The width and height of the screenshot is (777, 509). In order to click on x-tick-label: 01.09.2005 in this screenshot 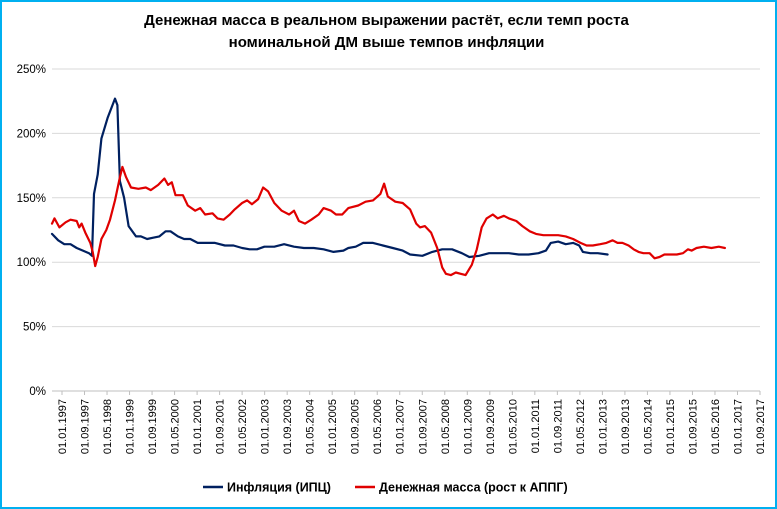, I will do `click(356, 426)`.